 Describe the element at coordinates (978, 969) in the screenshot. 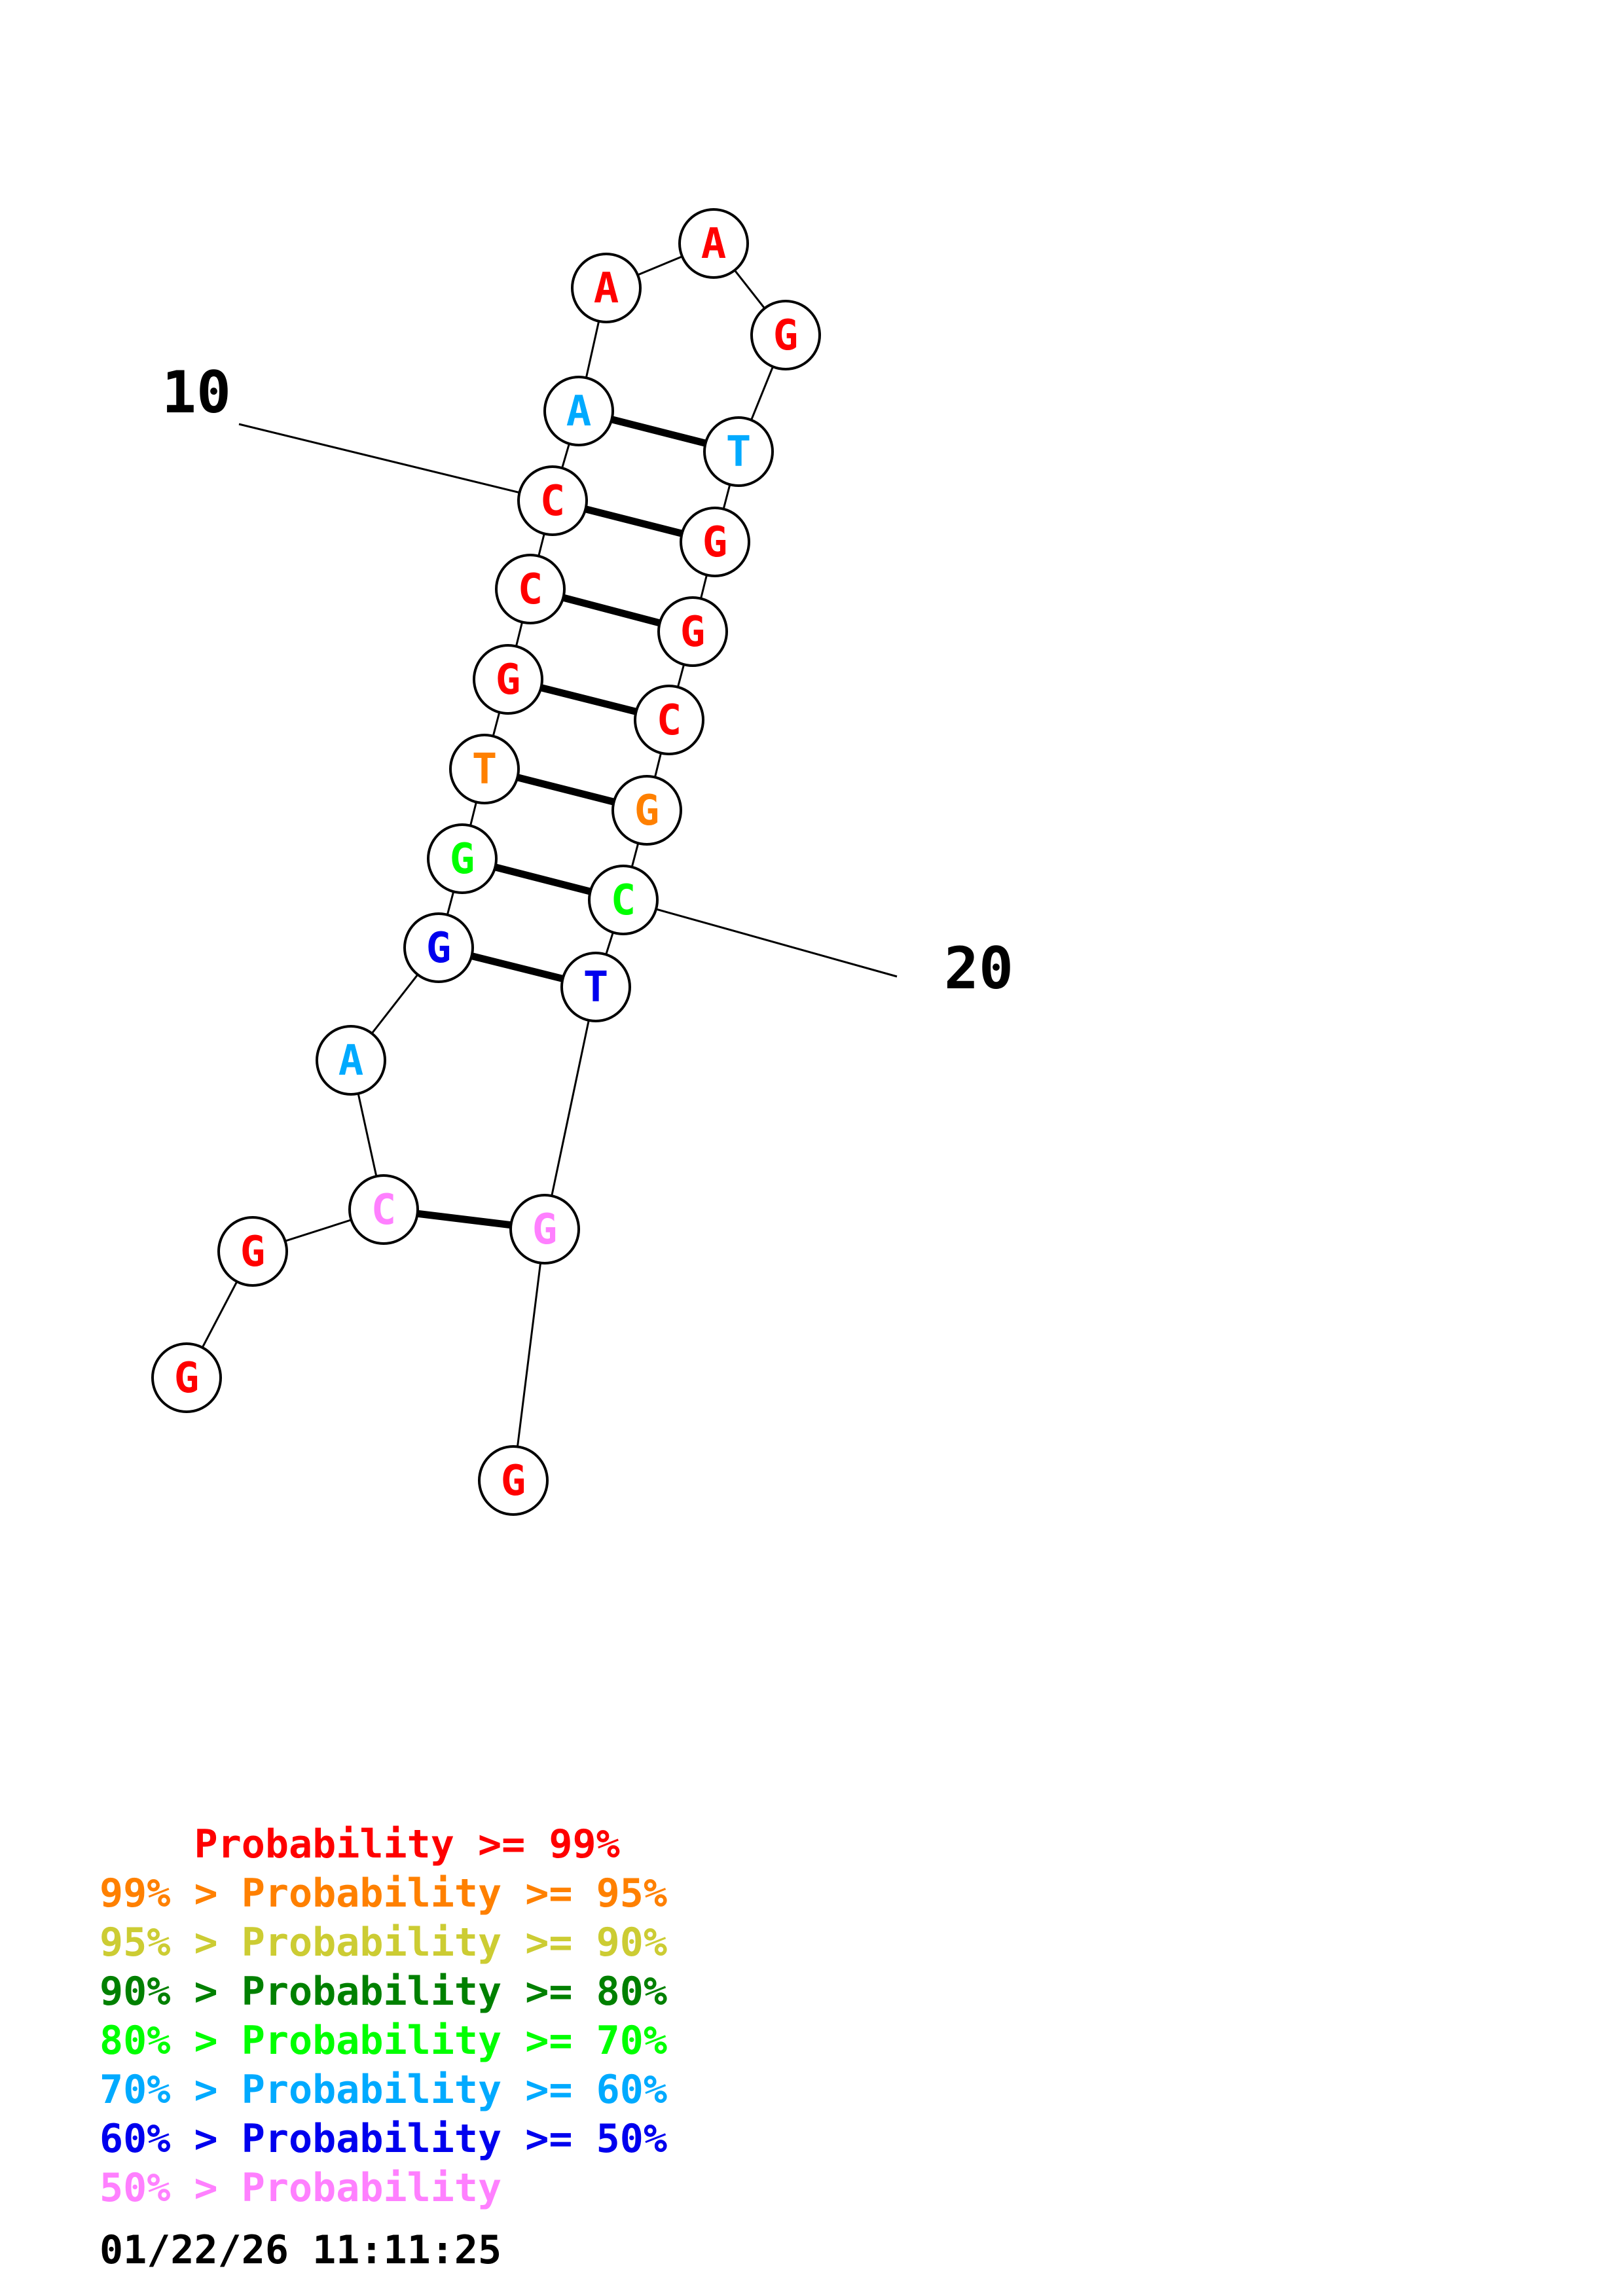

I see `index-label: 20` at that location.